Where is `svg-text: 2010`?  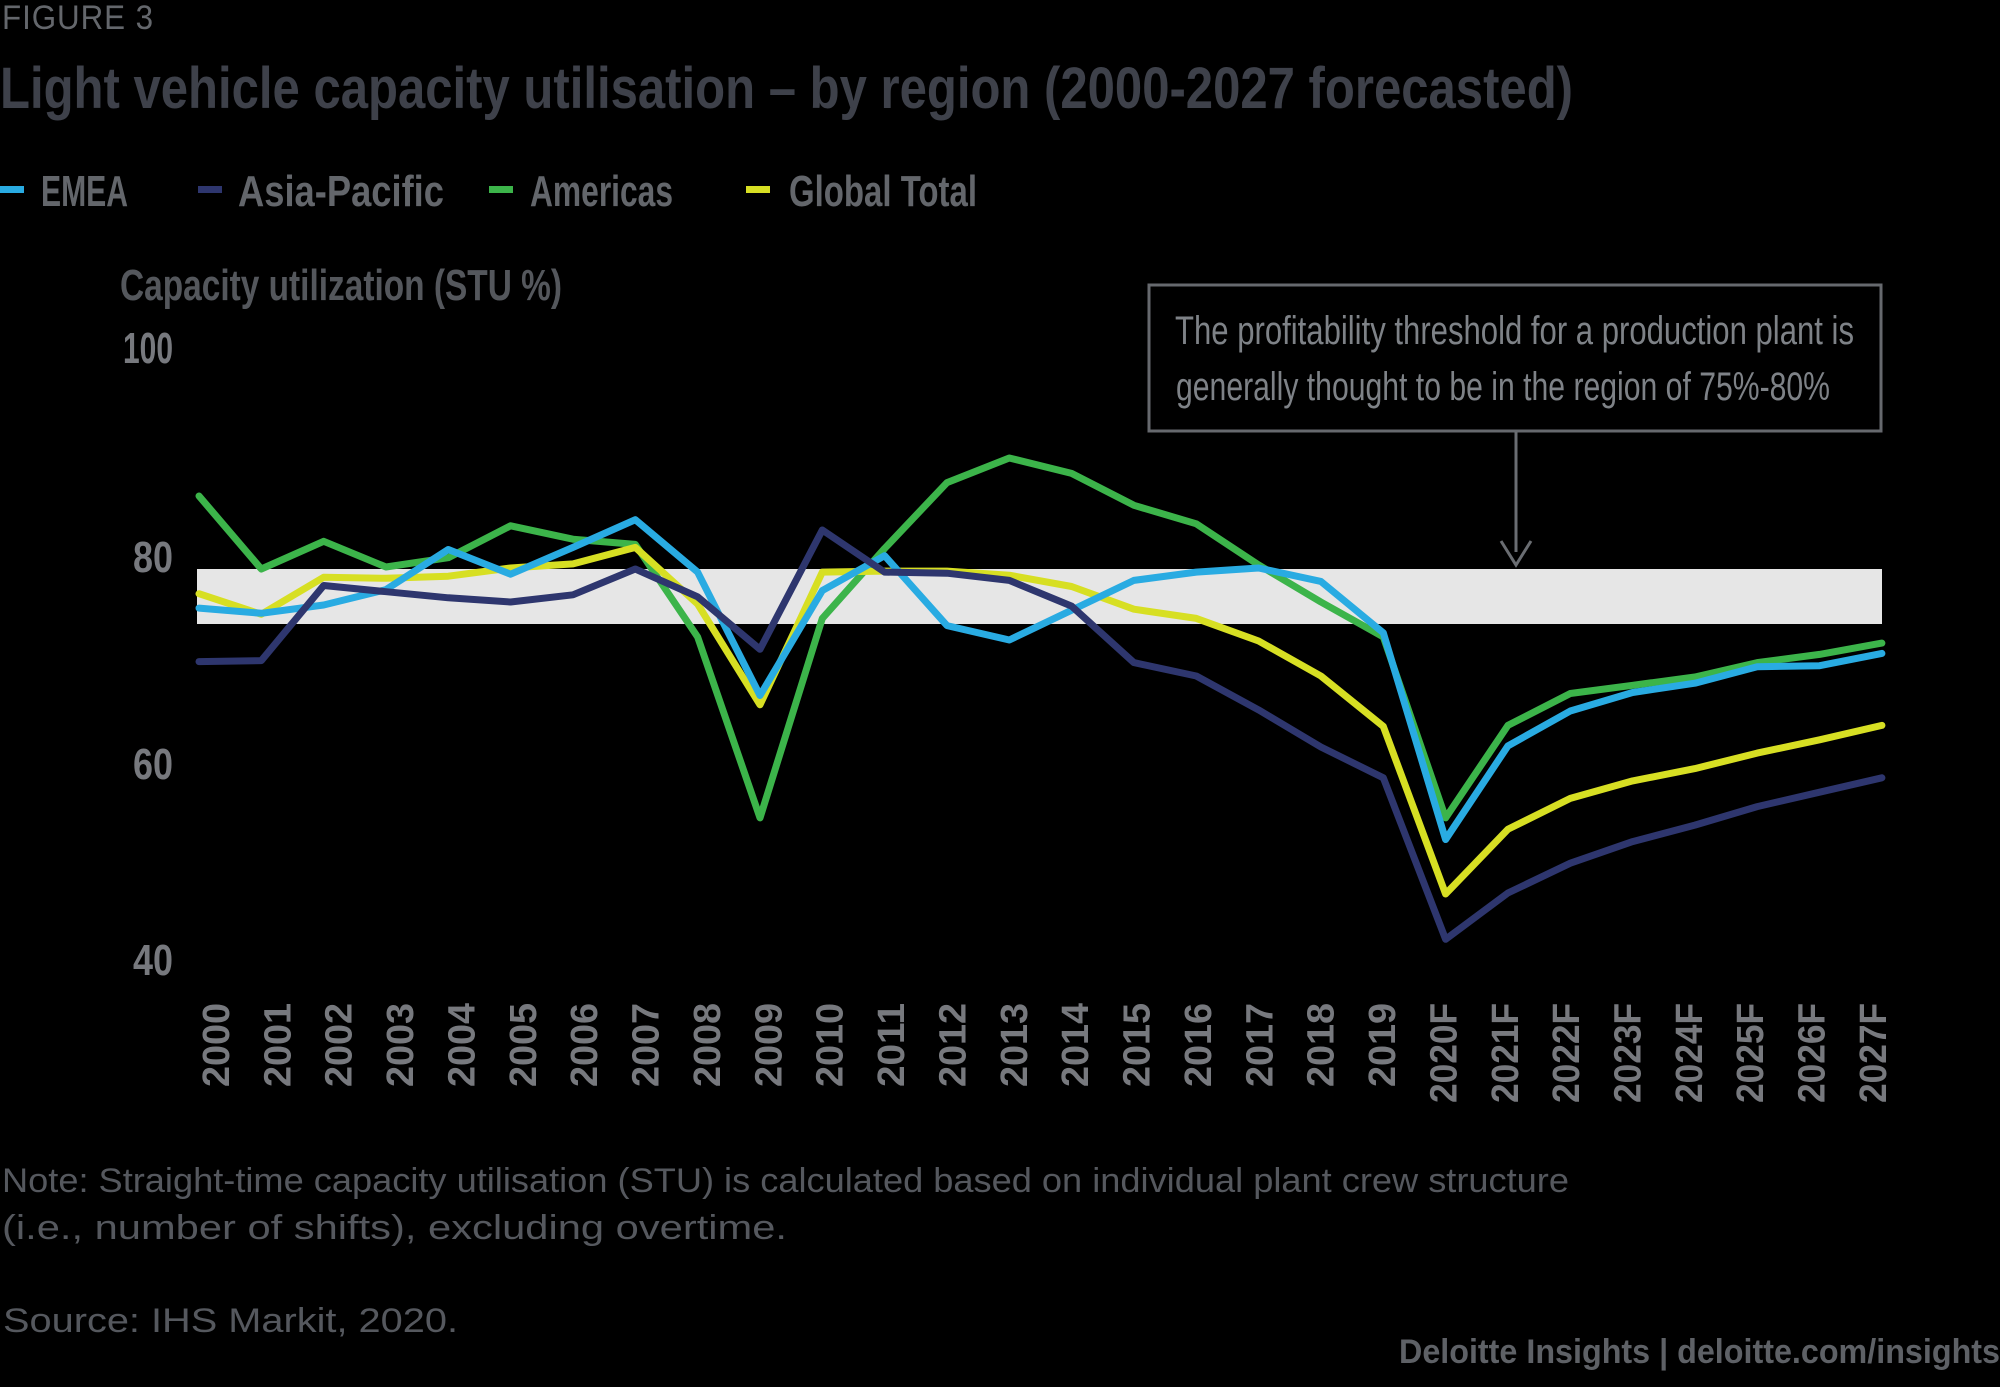 svg-text: 2010 is located at coordinates (831, 1045).